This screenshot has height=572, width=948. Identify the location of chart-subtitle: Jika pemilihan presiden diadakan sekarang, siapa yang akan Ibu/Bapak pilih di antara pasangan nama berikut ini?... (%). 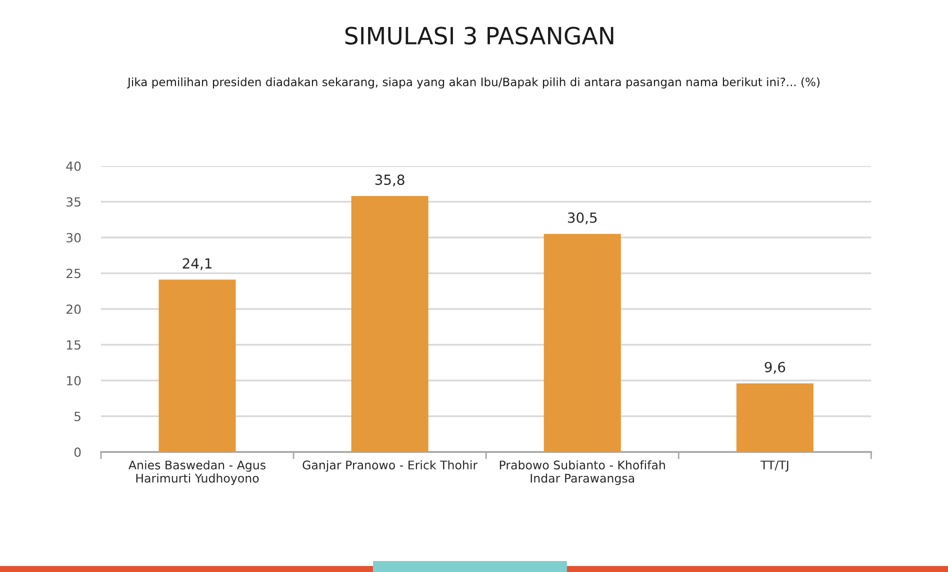
(473, 83).